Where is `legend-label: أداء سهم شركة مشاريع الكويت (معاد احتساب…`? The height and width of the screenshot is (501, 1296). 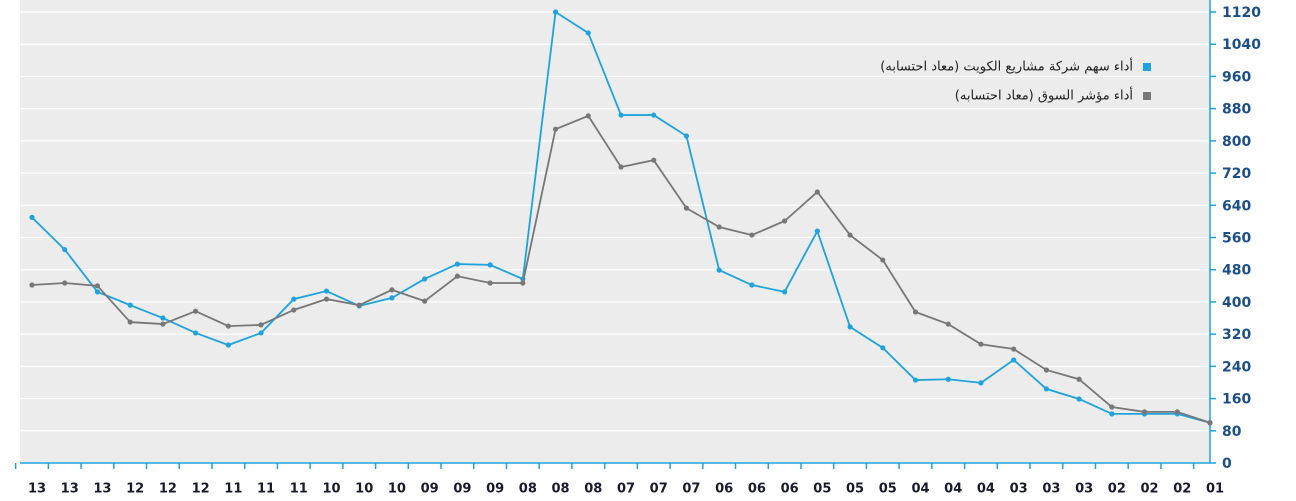
legend-label: أداء سهم شركة مشاريع الكويت (معاد احتساب… is located at coordinates (1006, 66).